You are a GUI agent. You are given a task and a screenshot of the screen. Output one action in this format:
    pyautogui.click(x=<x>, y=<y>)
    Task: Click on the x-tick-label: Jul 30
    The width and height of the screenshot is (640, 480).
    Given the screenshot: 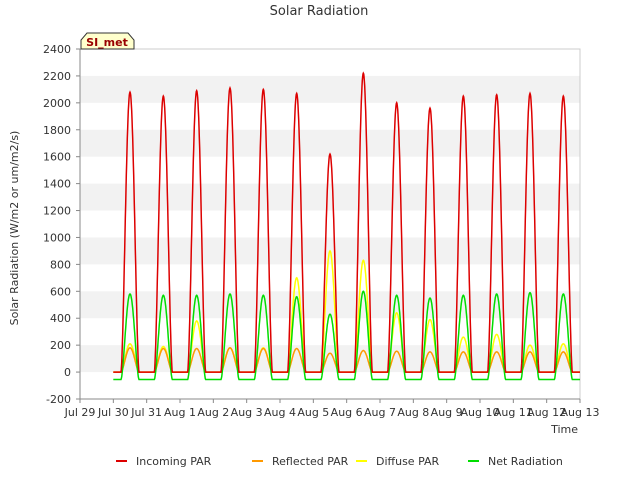 What is the action you would take?
    pyautogui.click(x=113, y=412)
    